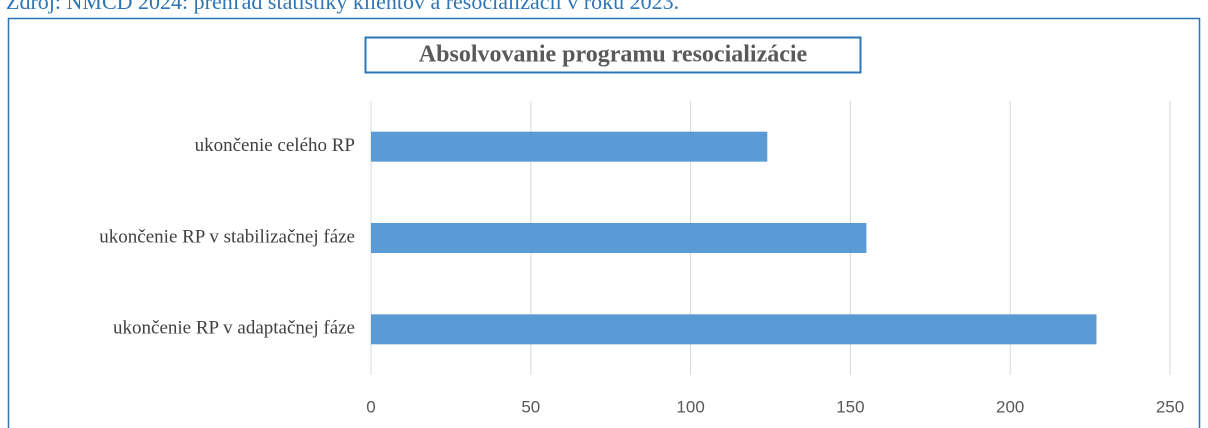 The height and width of the screenshot is (428, 1208). Describe the element at coordinates (370, 406) in the screenshot. I see `x-tick-label: 0` at that location.